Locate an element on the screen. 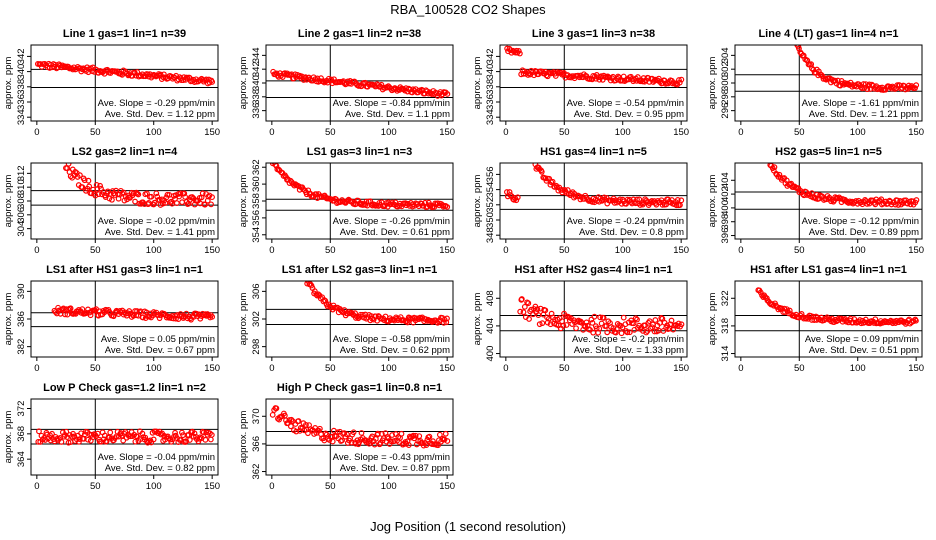 This screenshot has height=540, width=936. stddev-annotation: Ave. Std. Dev. = 1.41 ppm is located at coordinates (160, 232).